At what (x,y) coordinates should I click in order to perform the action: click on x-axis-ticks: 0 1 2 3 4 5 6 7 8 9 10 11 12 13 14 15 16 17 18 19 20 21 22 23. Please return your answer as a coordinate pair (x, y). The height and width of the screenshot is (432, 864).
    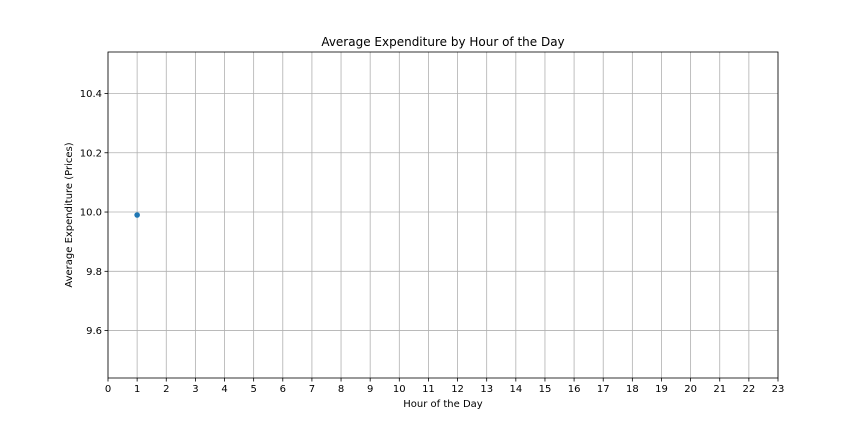
    Looking at the image, I should click on (445, 386).